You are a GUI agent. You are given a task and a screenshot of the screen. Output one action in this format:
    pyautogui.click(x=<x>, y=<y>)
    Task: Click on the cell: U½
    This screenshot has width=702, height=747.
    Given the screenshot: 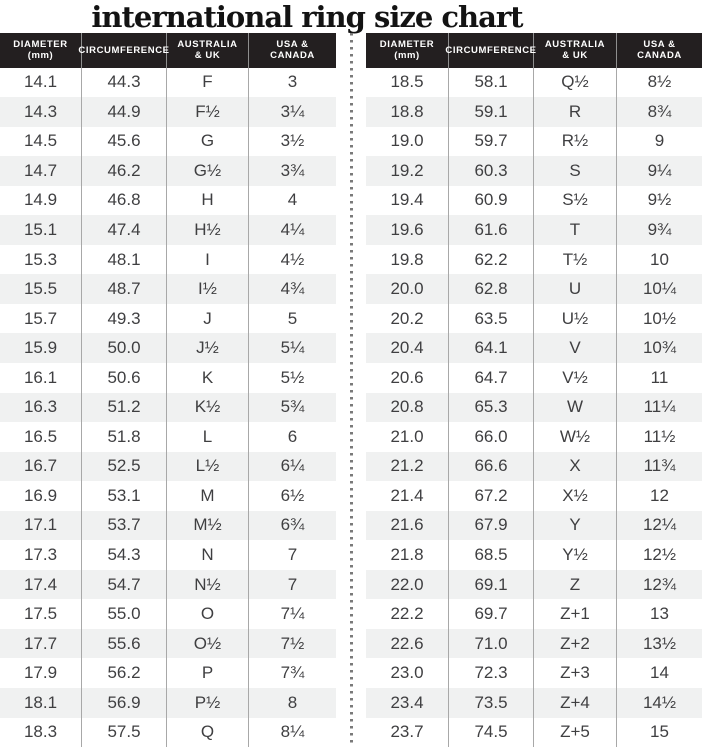 What is the action you would take?
    pyautogui.click(x=575, y=318)
    